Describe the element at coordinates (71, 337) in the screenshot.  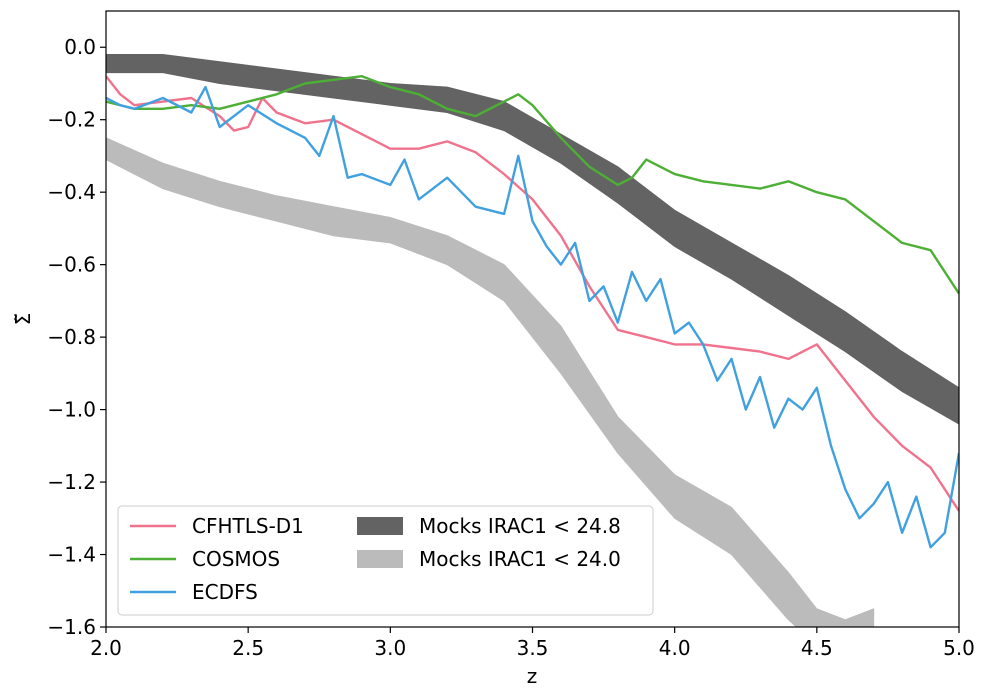
I see `y-tick-label: −0.8` at that location.